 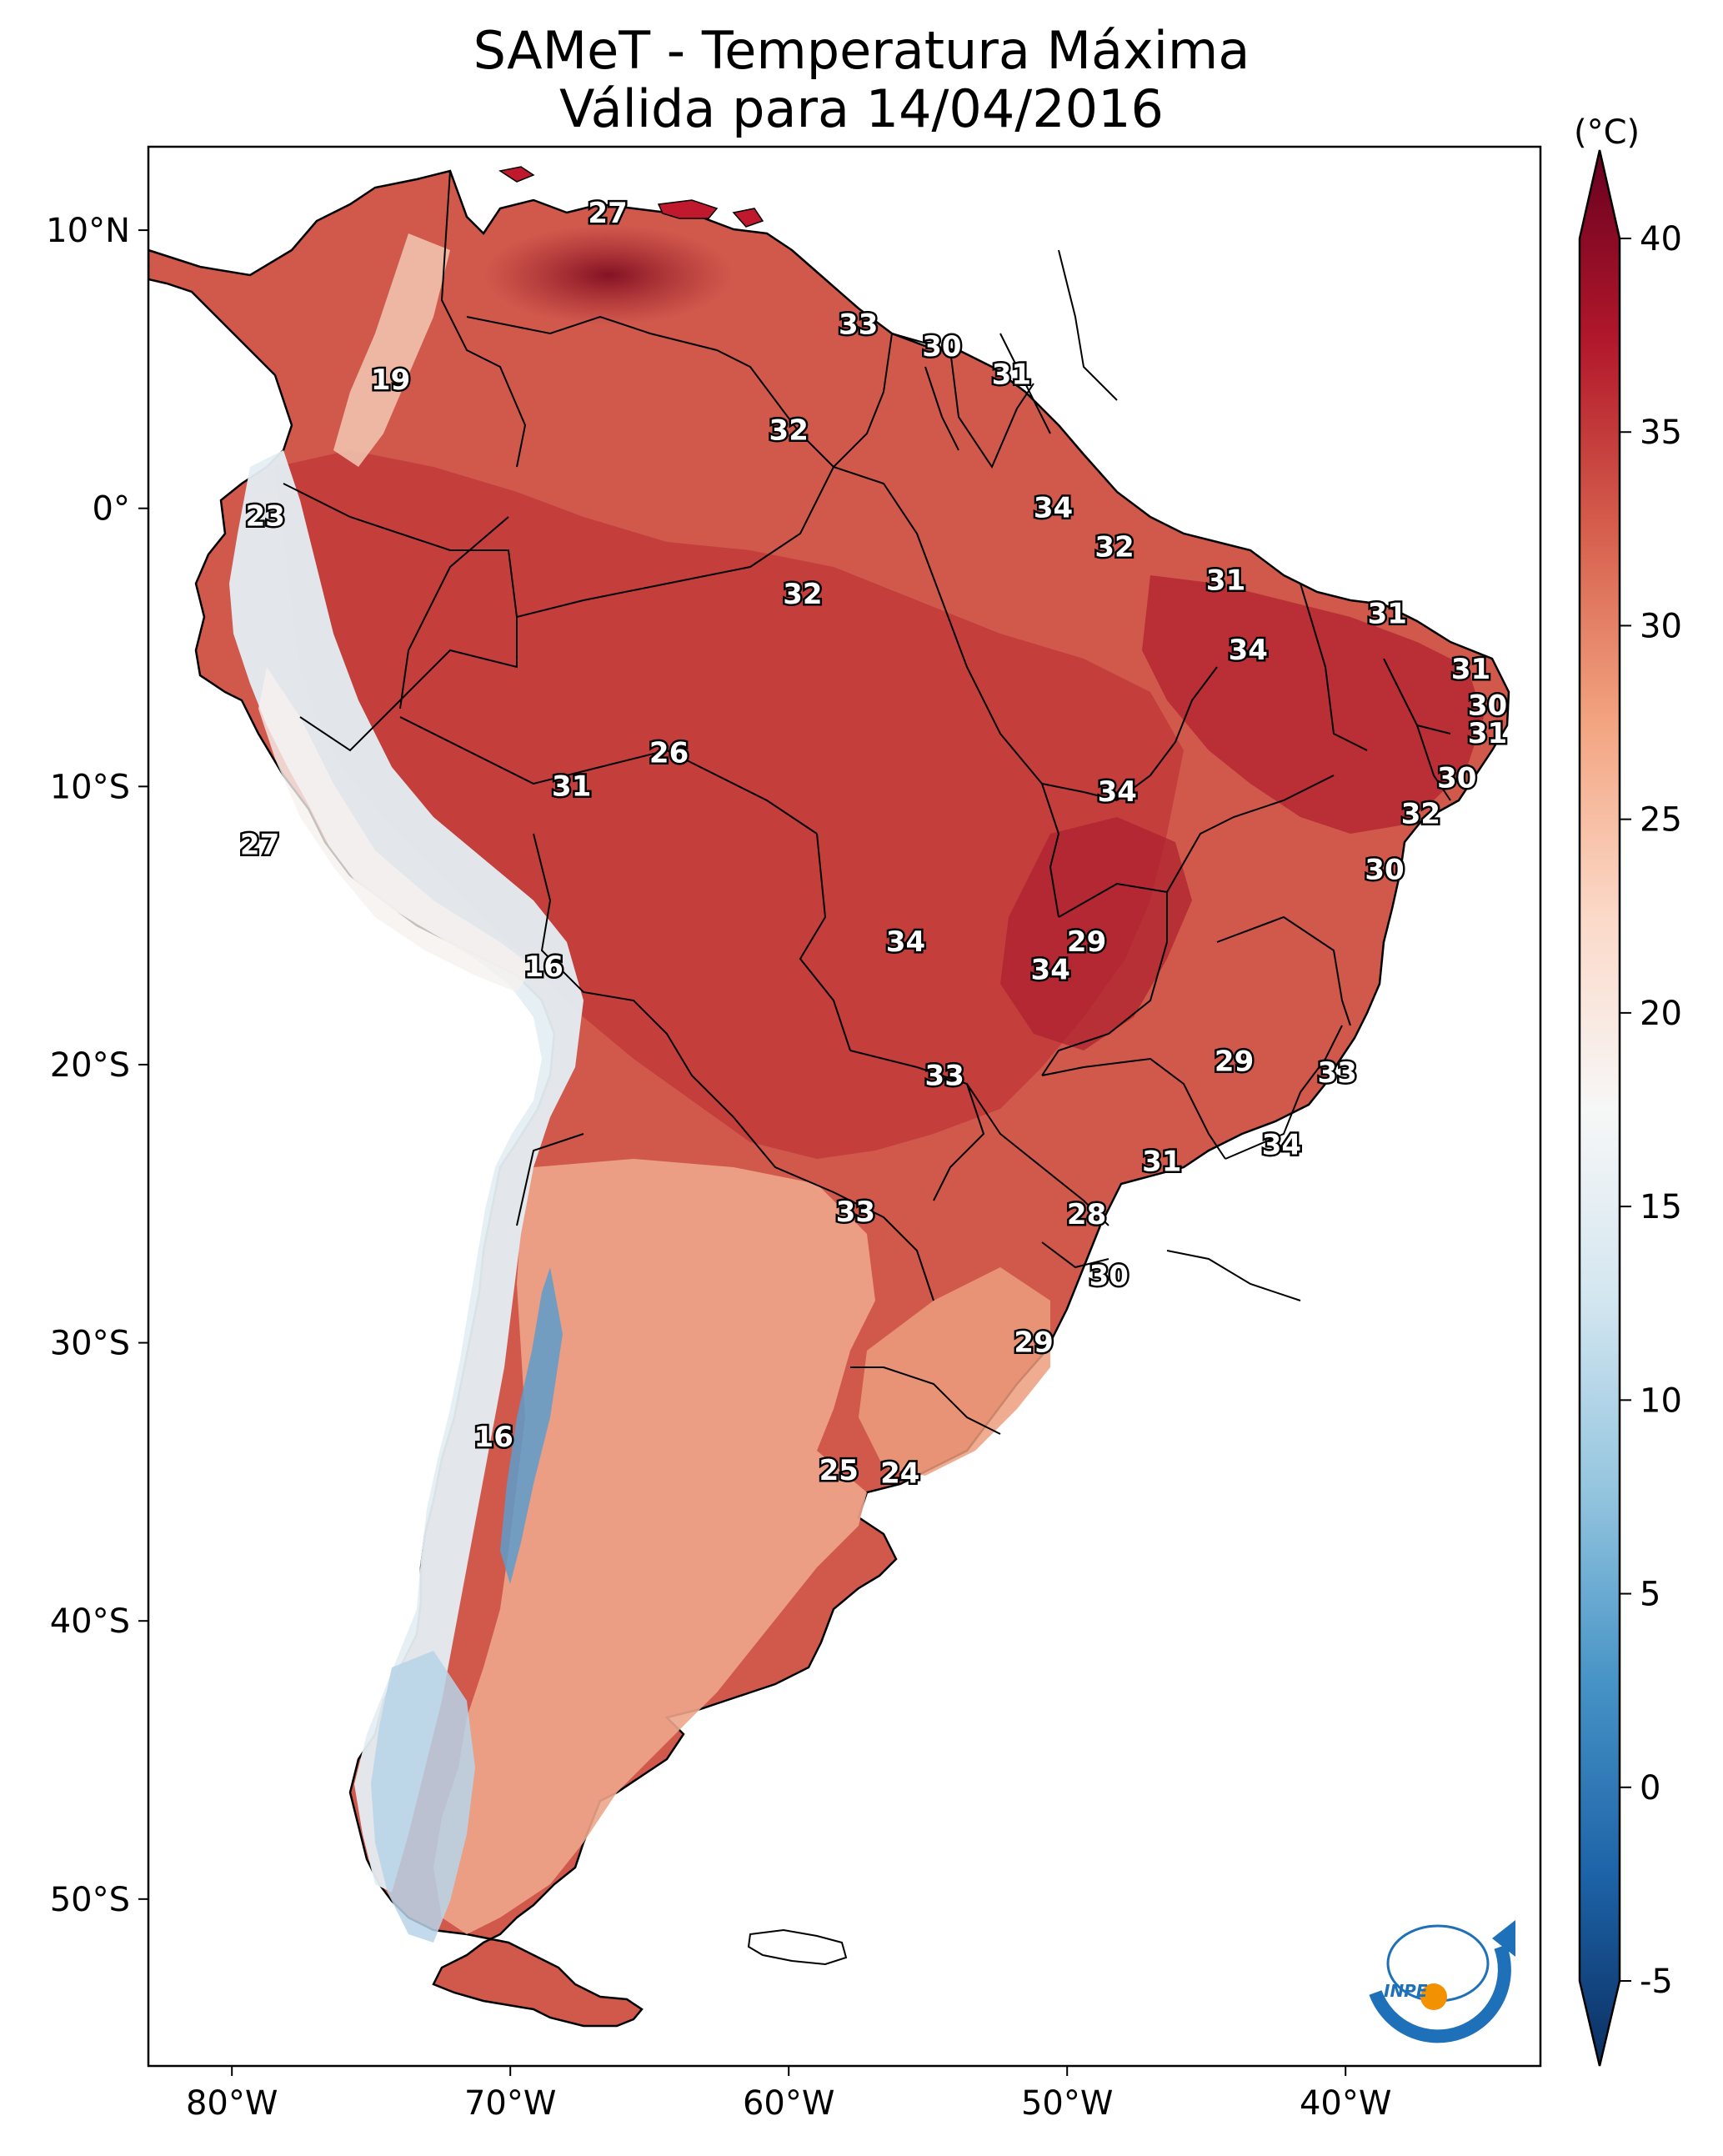 What do you see at coordinates (1345, 2103) in the screenshot?
I see `lon-tick-label: 40°W` at bounding box center [1345, 2103].